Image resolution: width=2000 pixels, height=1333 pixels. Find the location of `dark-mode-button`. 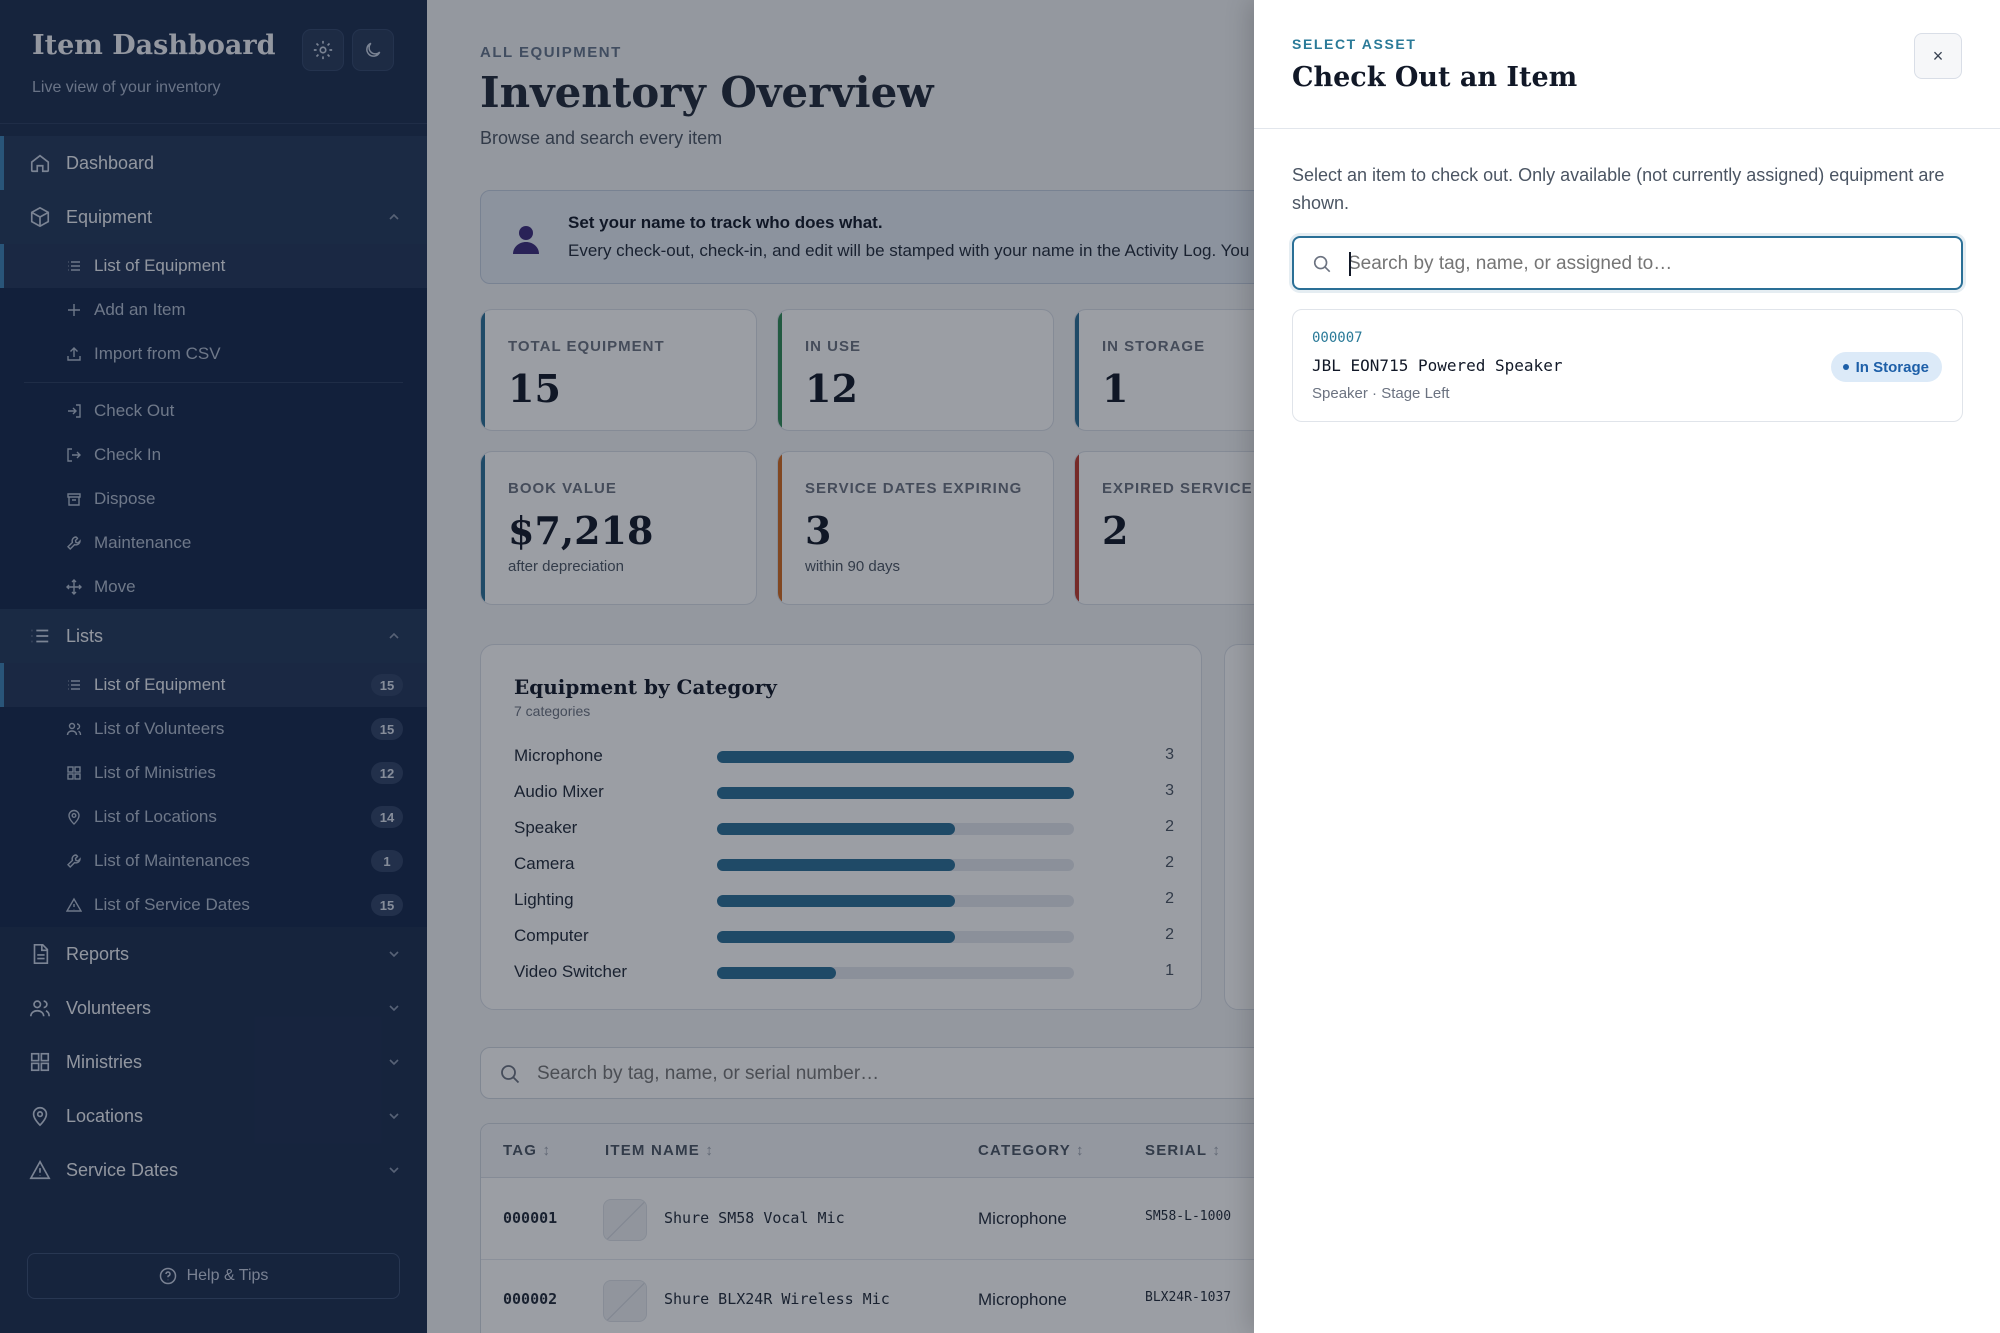

dark-mode-button is located at coordinates (373, 50).